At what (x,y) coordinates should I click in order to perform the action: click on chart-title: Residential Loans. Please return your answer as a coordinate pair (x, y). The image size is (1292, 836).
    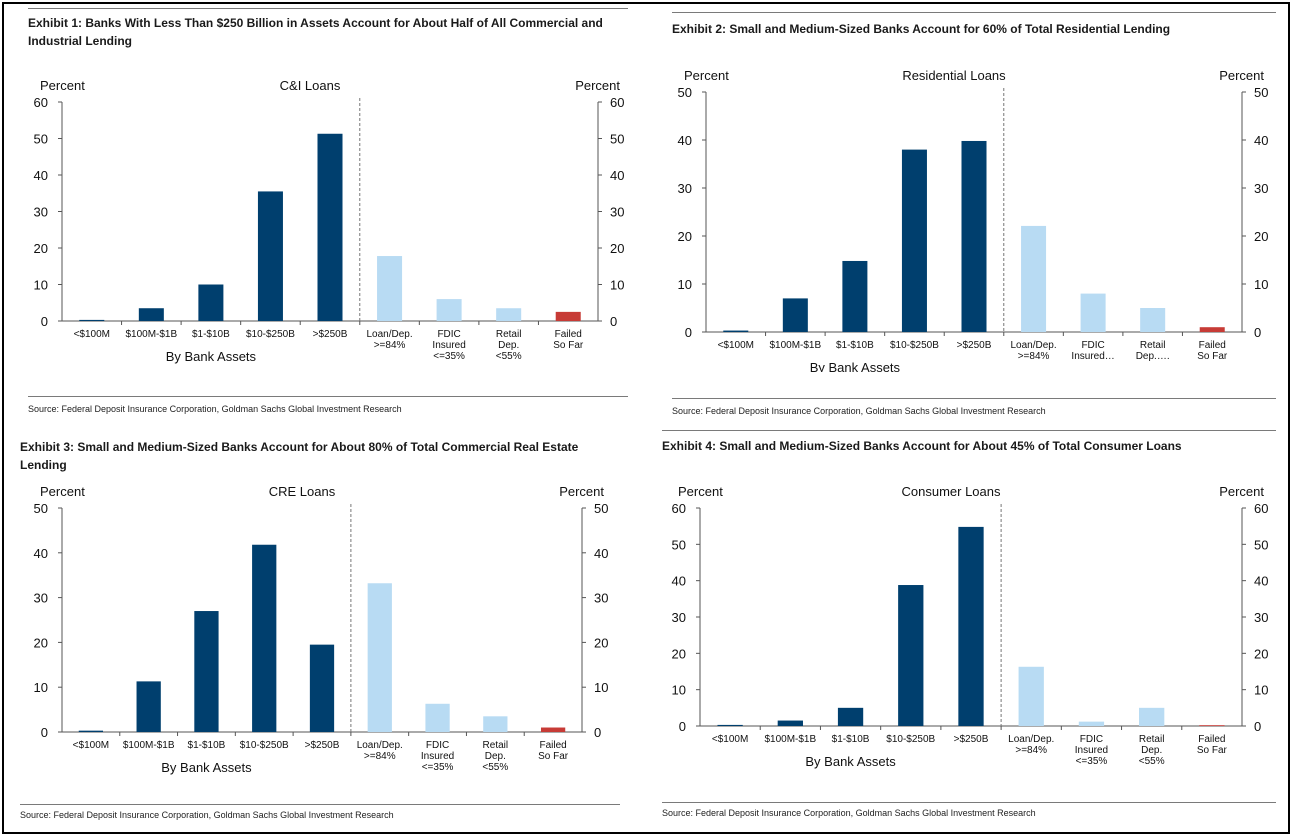
    Looking at the image, I should click on (954, 75).